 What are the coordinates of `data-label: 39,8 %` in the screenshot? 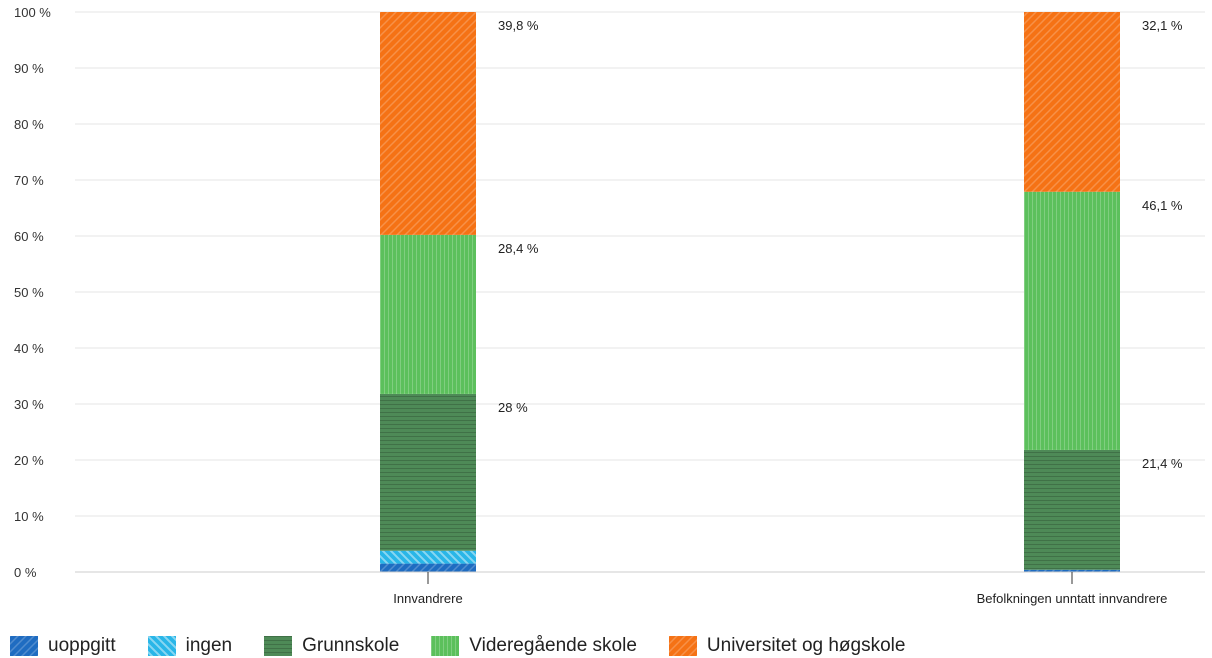 It's located at (518, 25).